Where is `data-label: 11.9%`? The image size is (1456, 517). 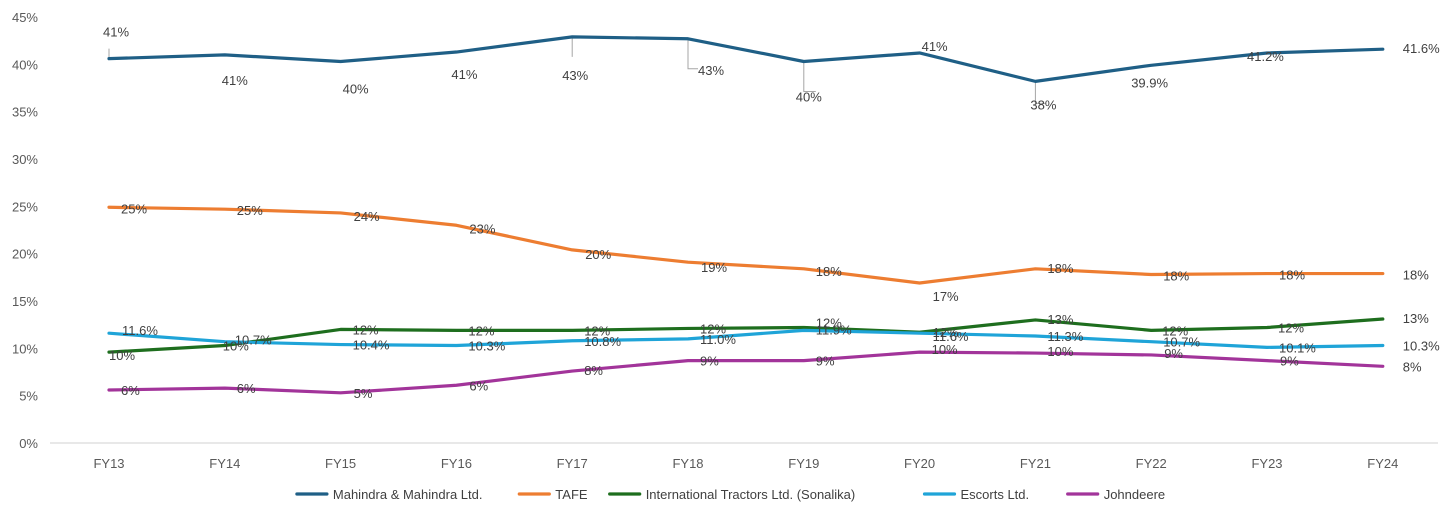 data-label: 11.9% is located at coordinates (834, 329).